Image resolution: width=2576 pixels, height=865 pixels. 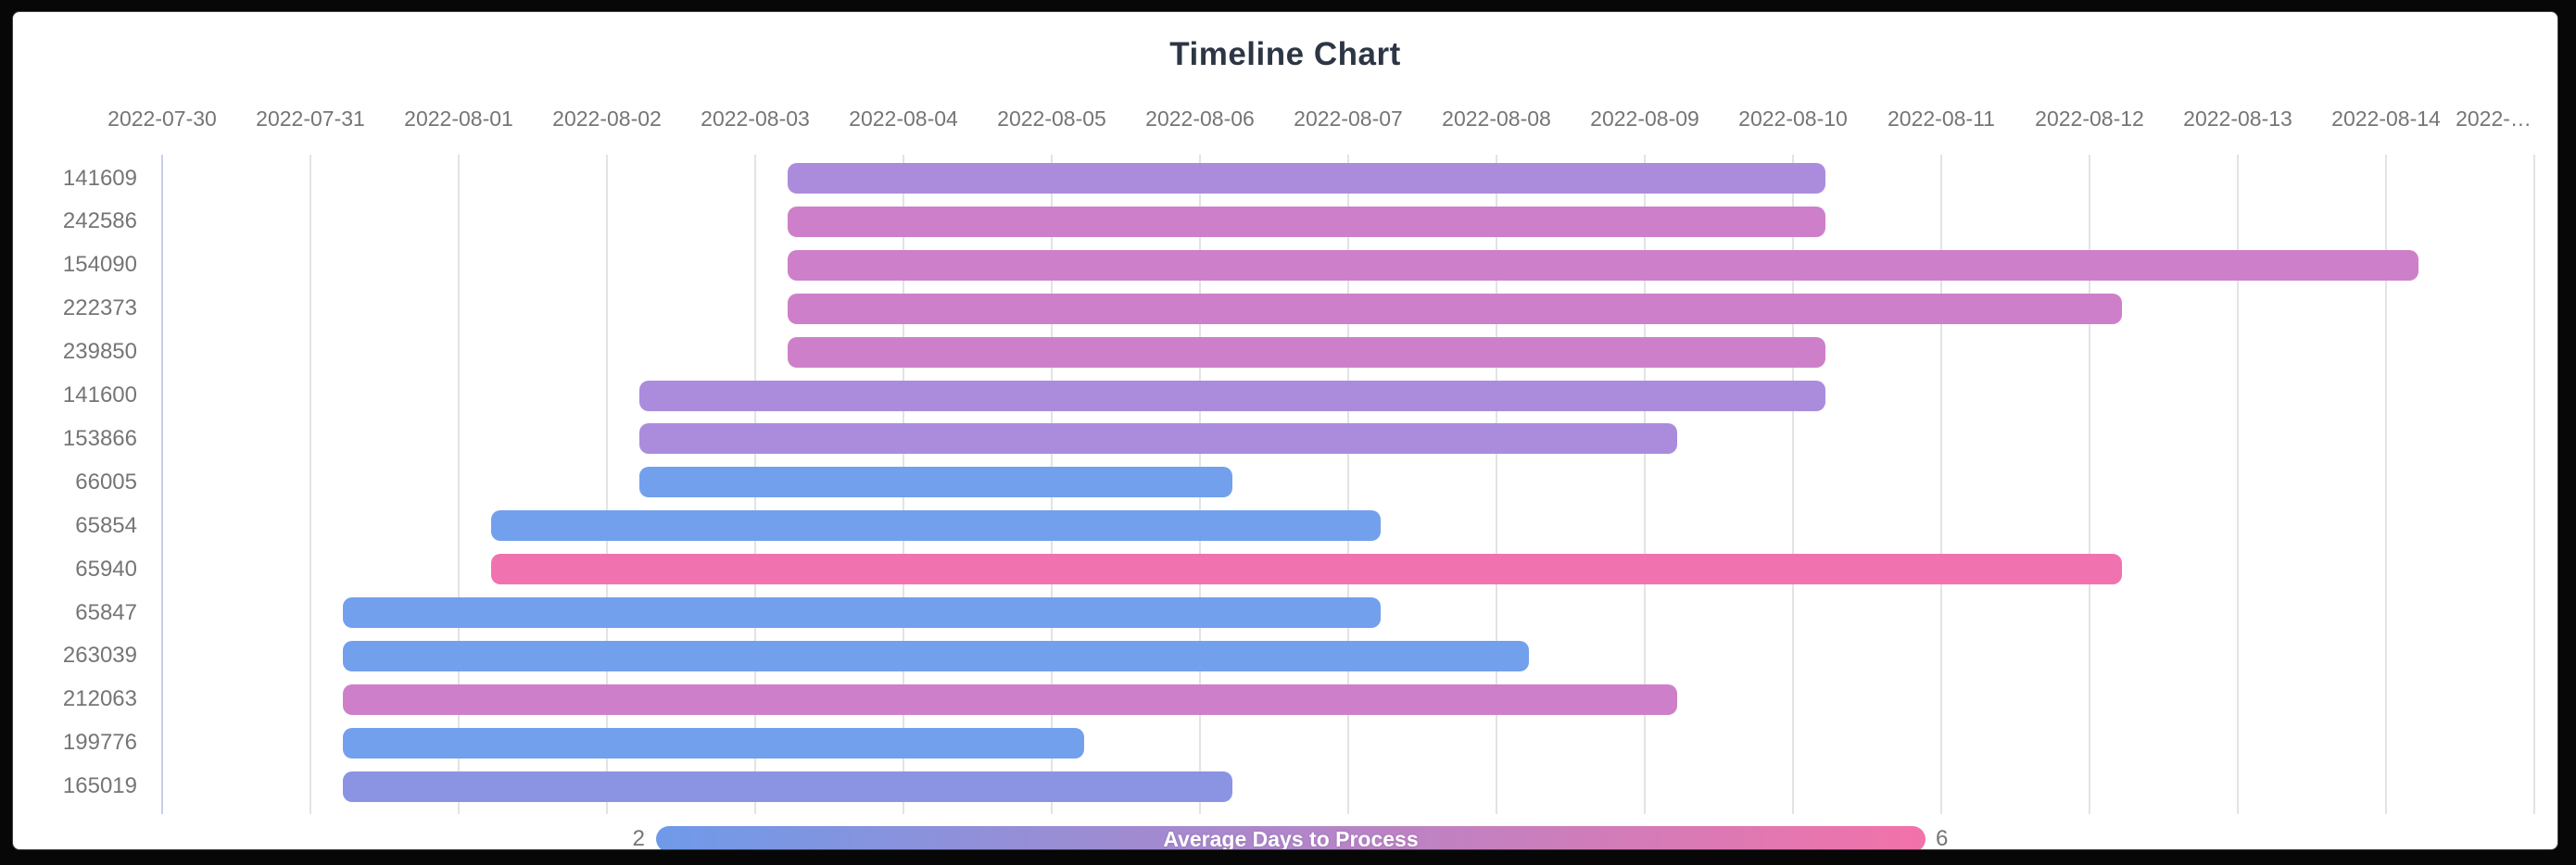 I want to click on x-axis-tick-label: 2022-08-04, so click(x=903, y=119).